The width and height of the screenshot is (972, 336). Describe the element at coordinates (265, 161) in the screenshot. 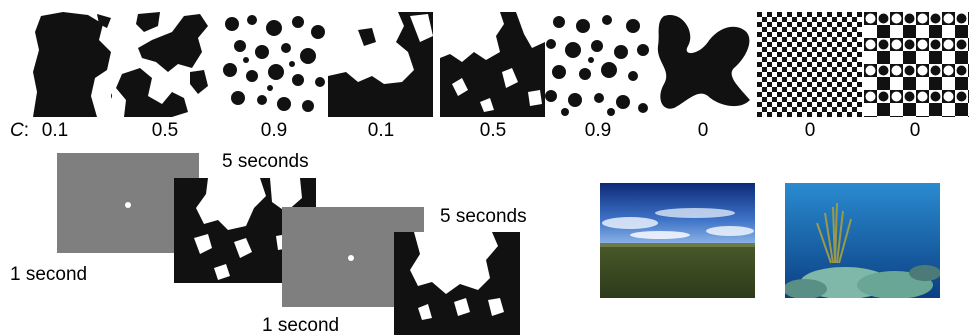

I see `stimulus-1-duration: 5 seconds` at that location.